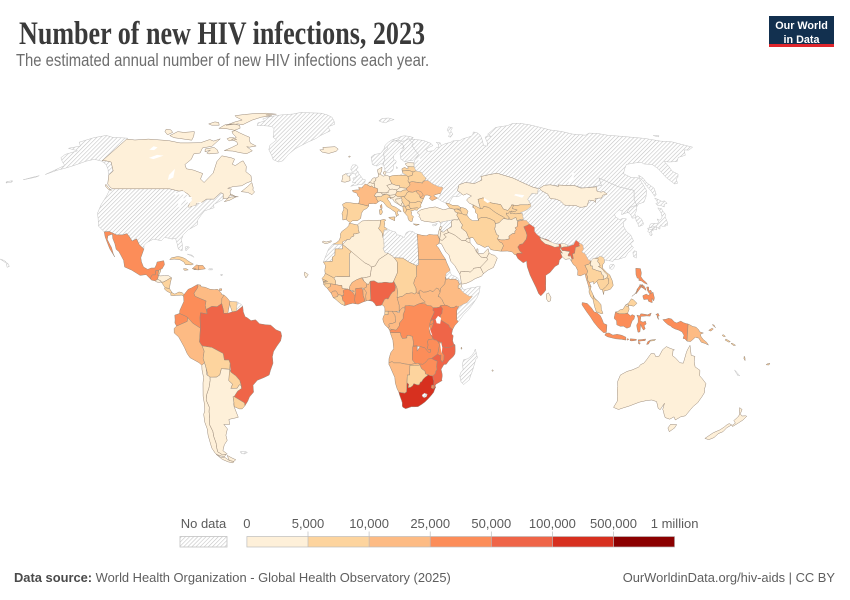 The height and width of the screenshot is (600, 850). Describe the element at coordinates (430, 523) in the screenshot. I see `svg-text: 25,000` at that location.